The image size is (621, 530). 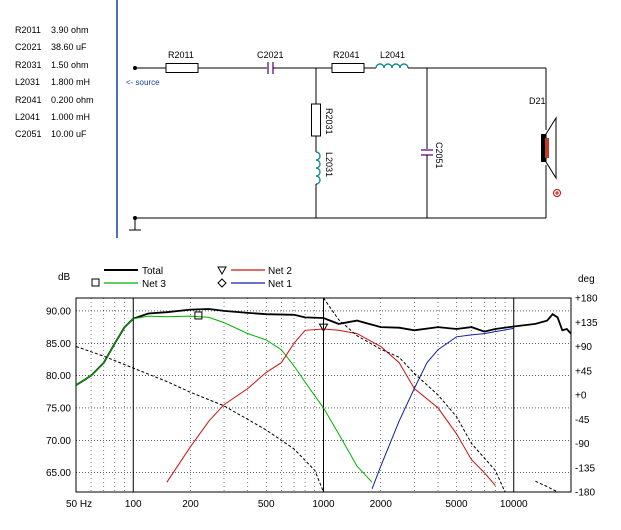 What do you see at coordinates (280, 284) in the screenshot?
I see `legend-label-net1: Net 1` at bounding box center [280, 284].